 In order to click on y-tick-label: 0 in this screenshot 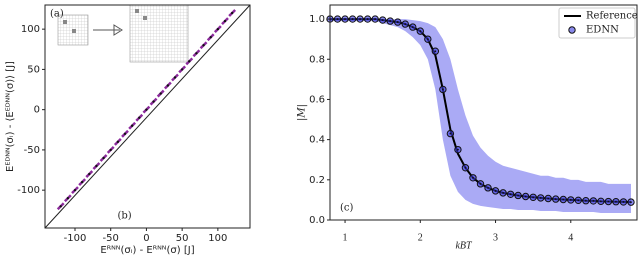, I will do `click(37, 110)`.